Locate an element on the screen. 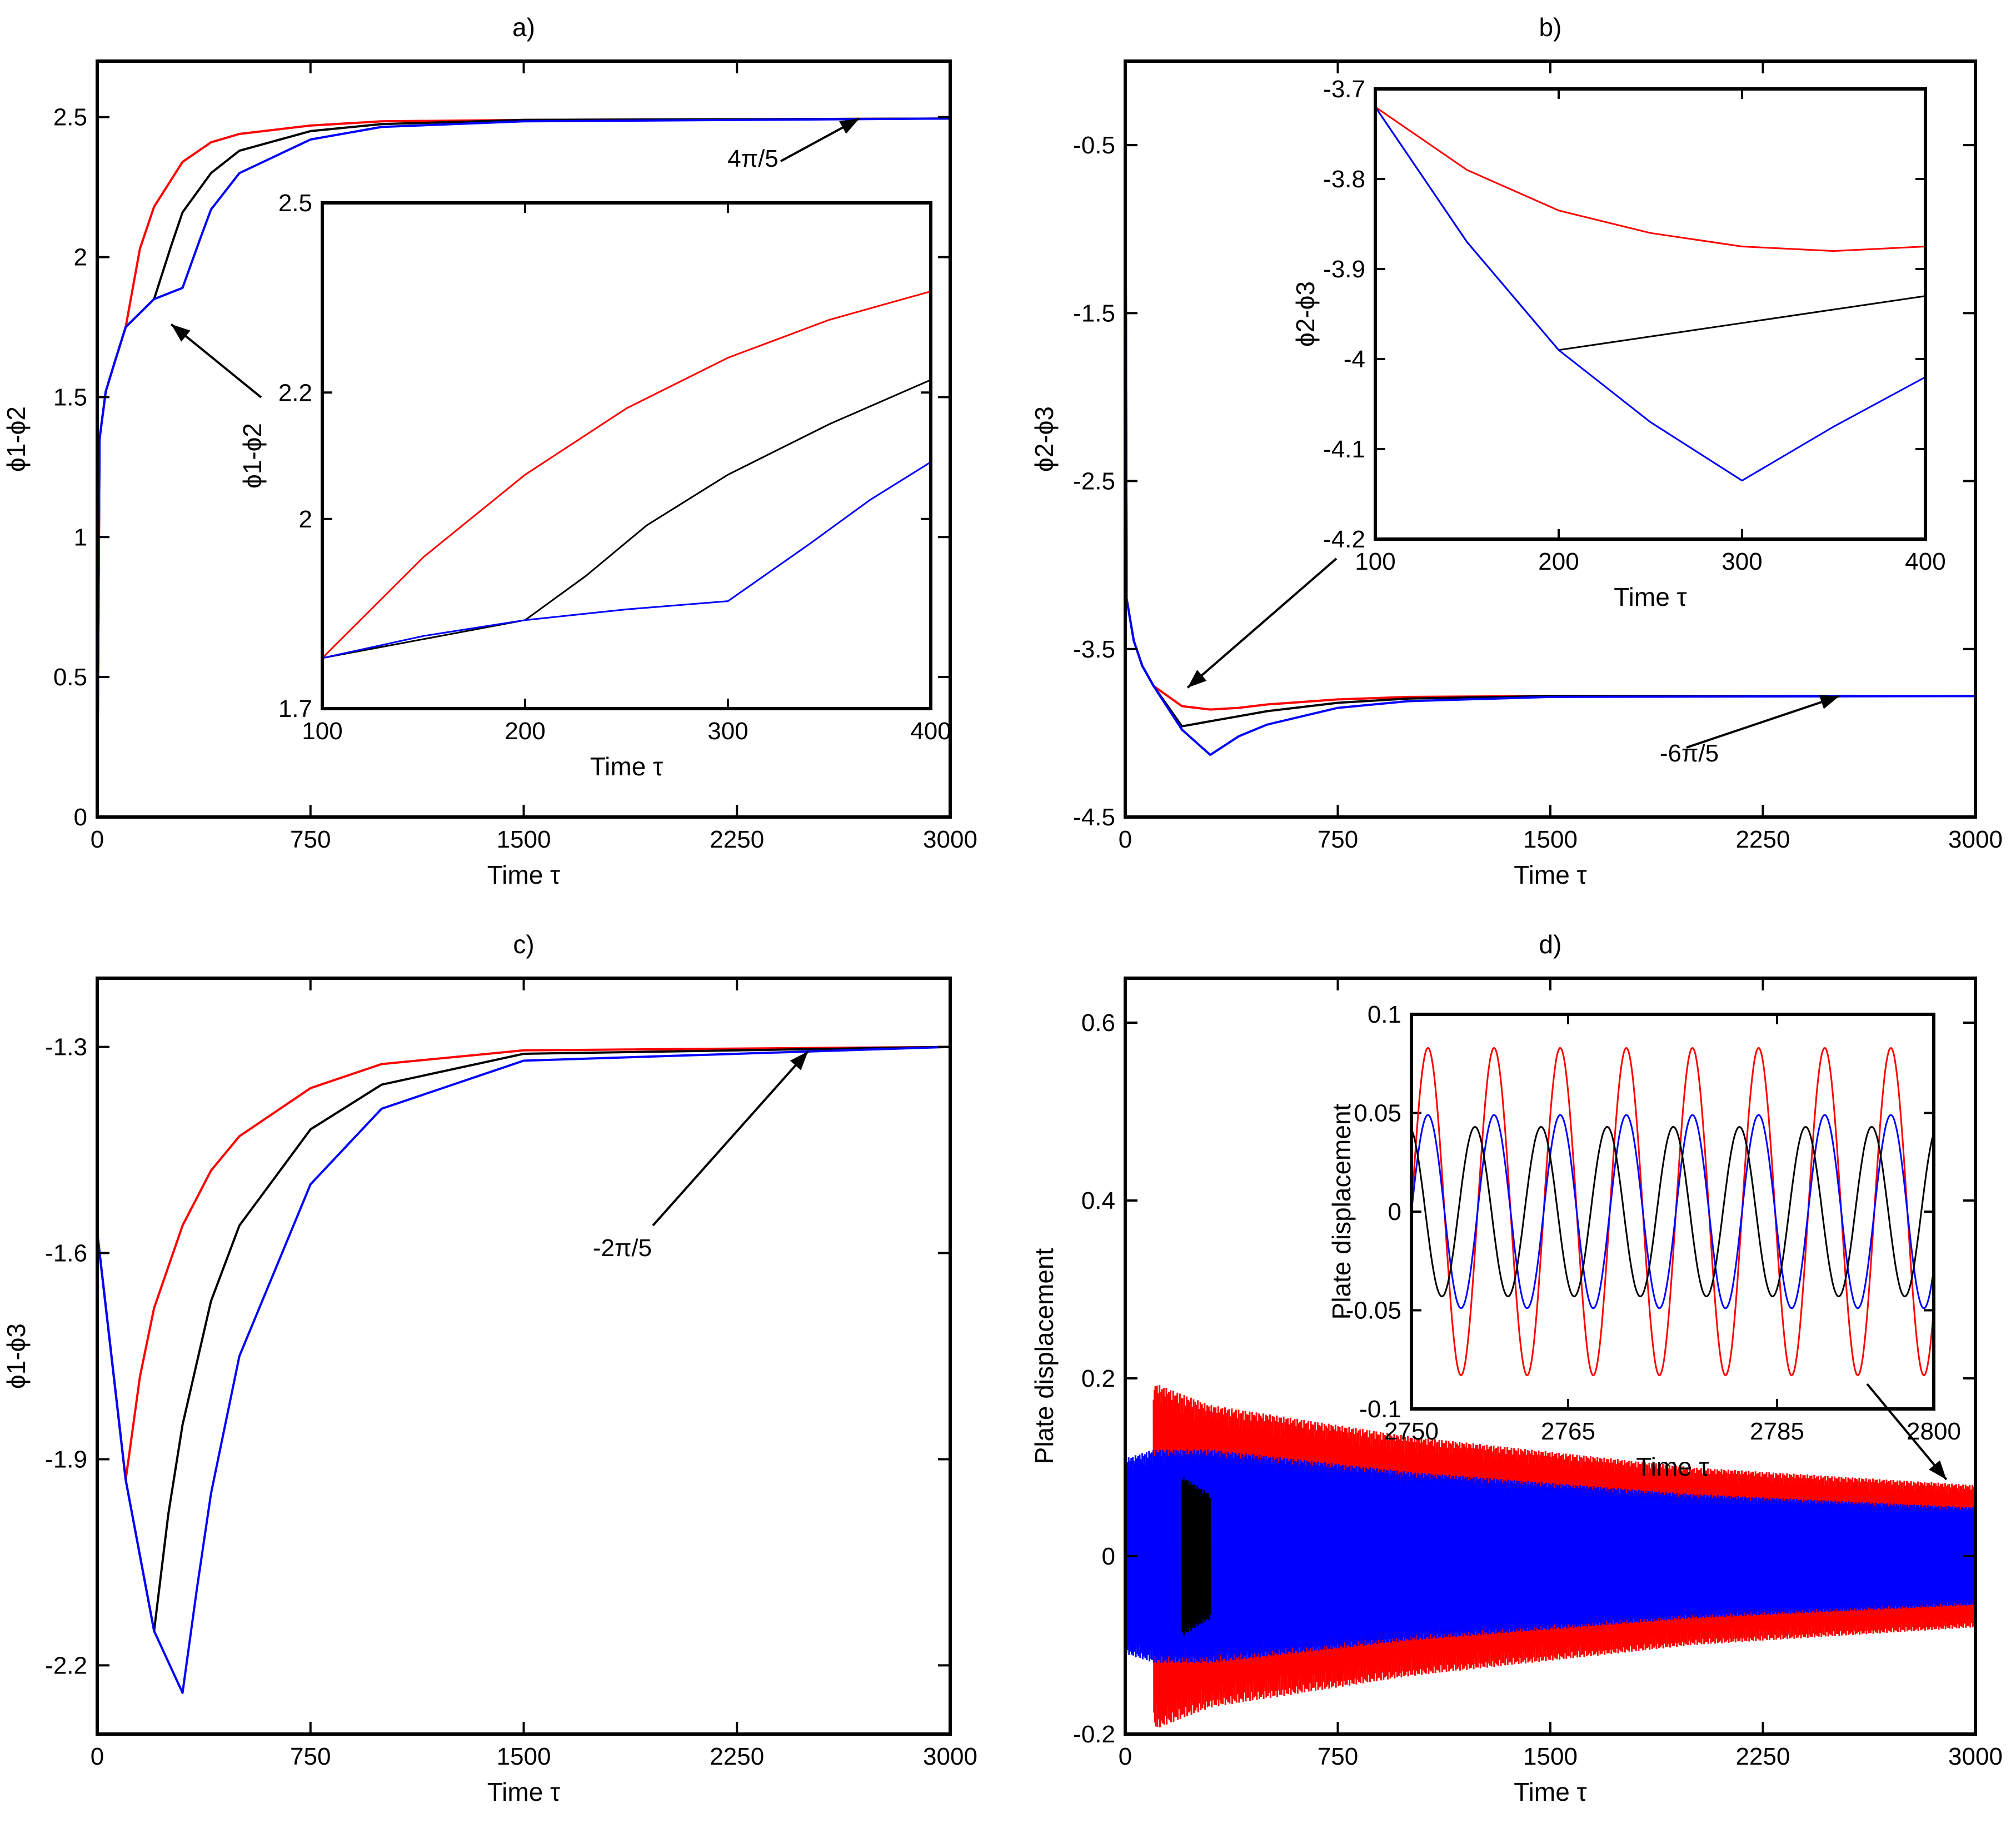 This screenshot has width=2016, height=1823. y-axis-label: Plate displacement is located at coordinates (1044, 1356).